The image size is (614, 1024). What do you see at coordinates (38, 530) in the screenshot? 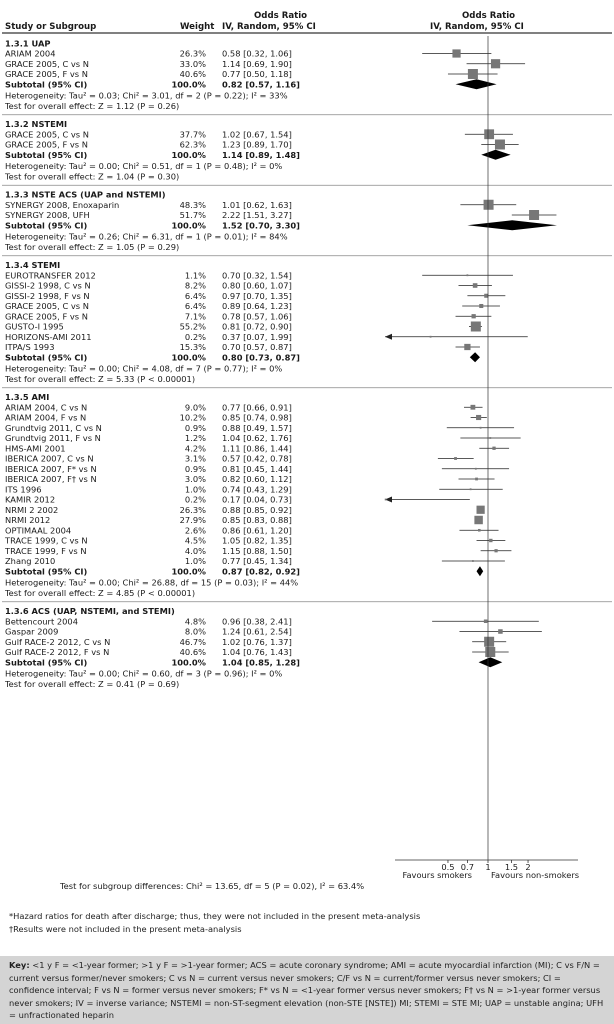
I see `study-name: OPTIMAAL 2004` at bounding box center [38, 530].